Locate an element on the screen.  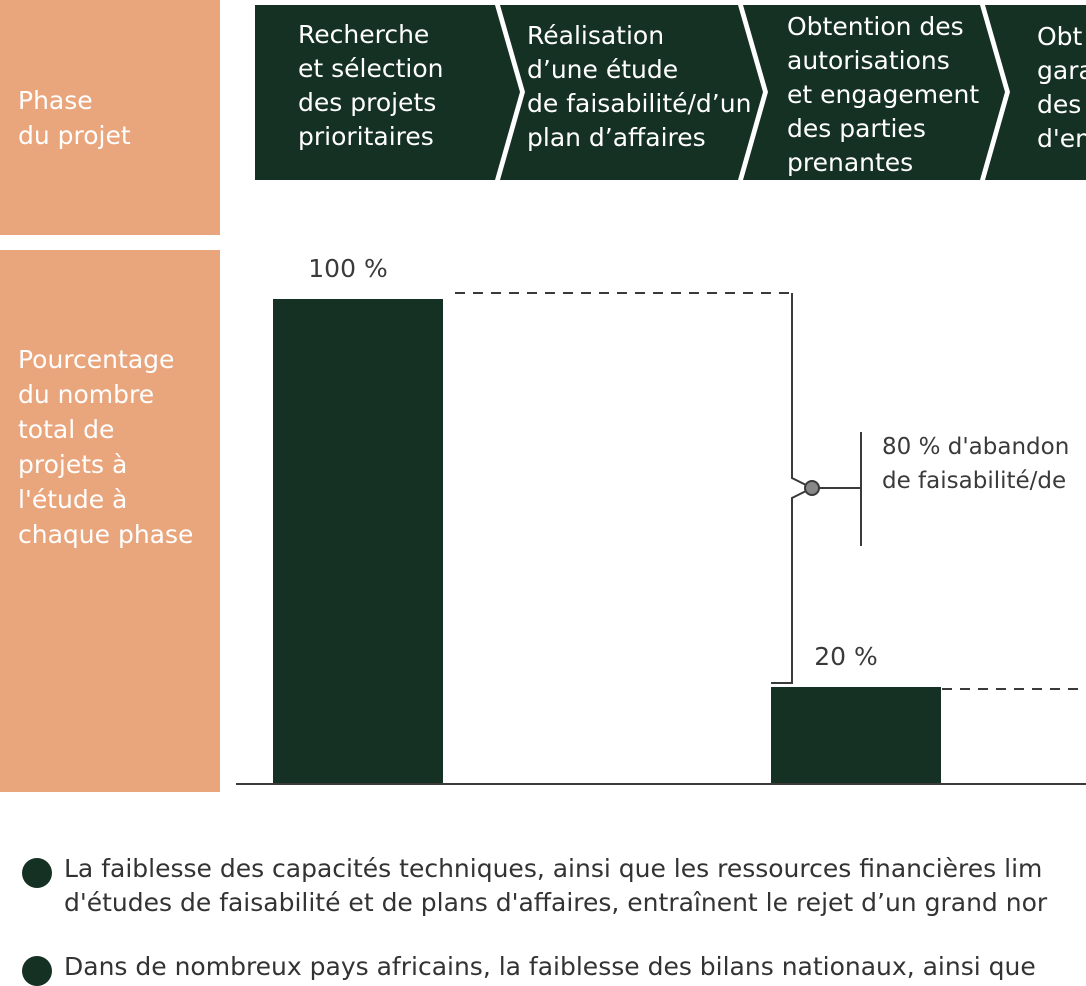
phase-chevron-strip is located at coordinates (670, 92).